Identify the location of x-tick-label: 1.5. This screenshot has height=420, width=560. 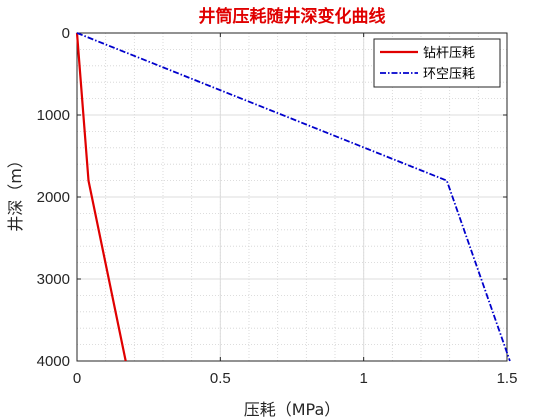
(507, 378).